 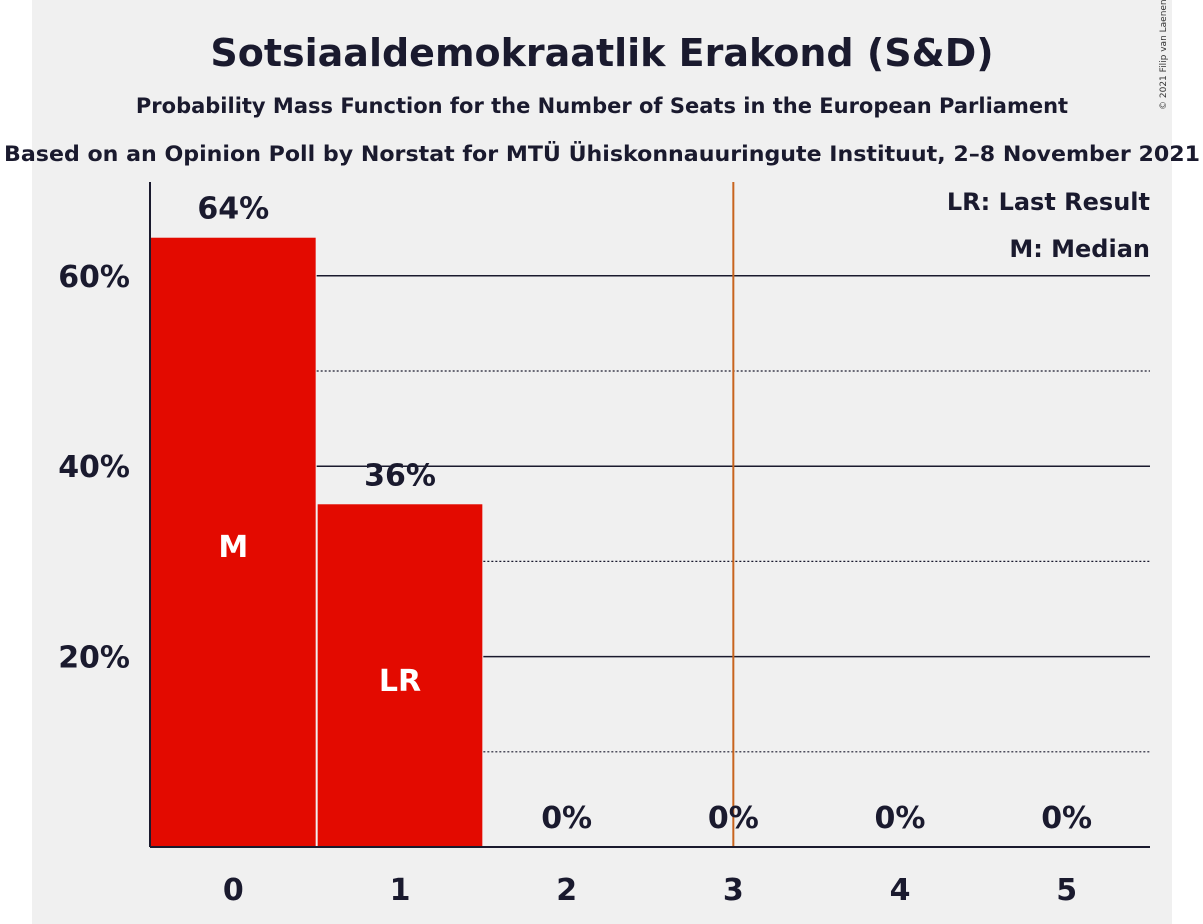 I want to click on y-tick-label: 40%, so click(x=94, y=467).